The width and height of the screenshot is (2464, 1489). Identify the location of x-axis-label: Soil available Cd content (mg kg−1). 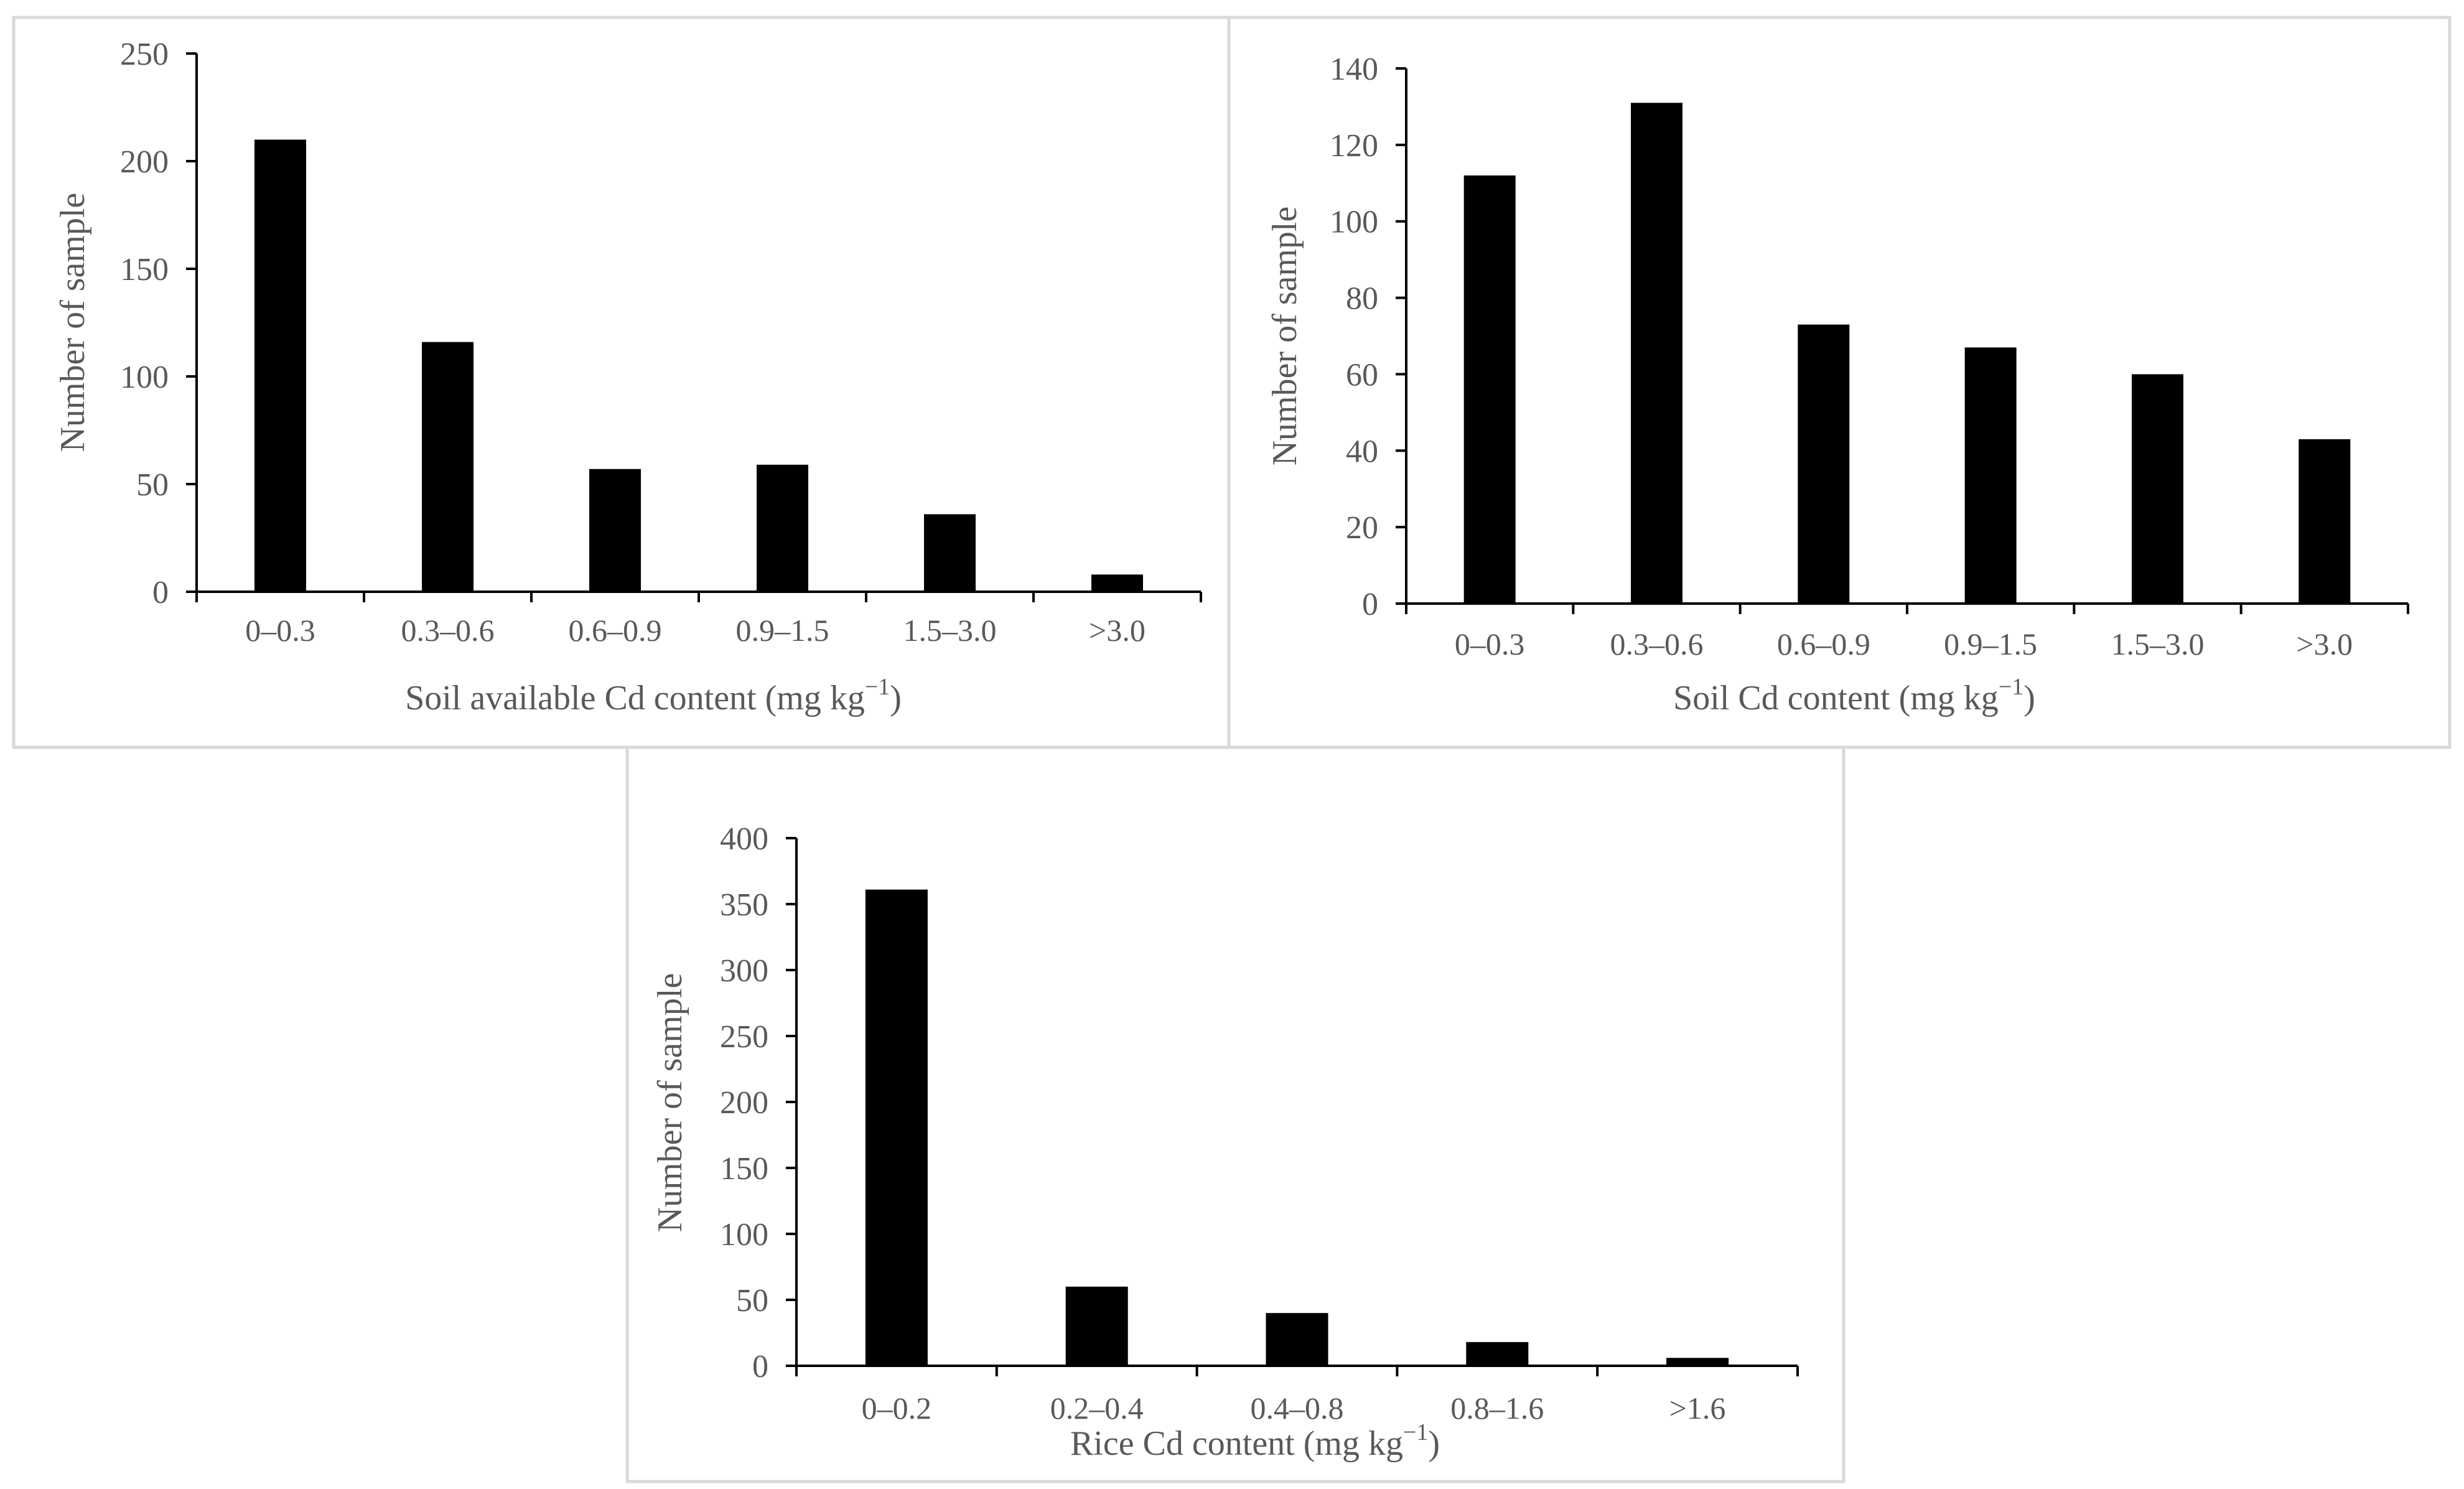
(653, 695).